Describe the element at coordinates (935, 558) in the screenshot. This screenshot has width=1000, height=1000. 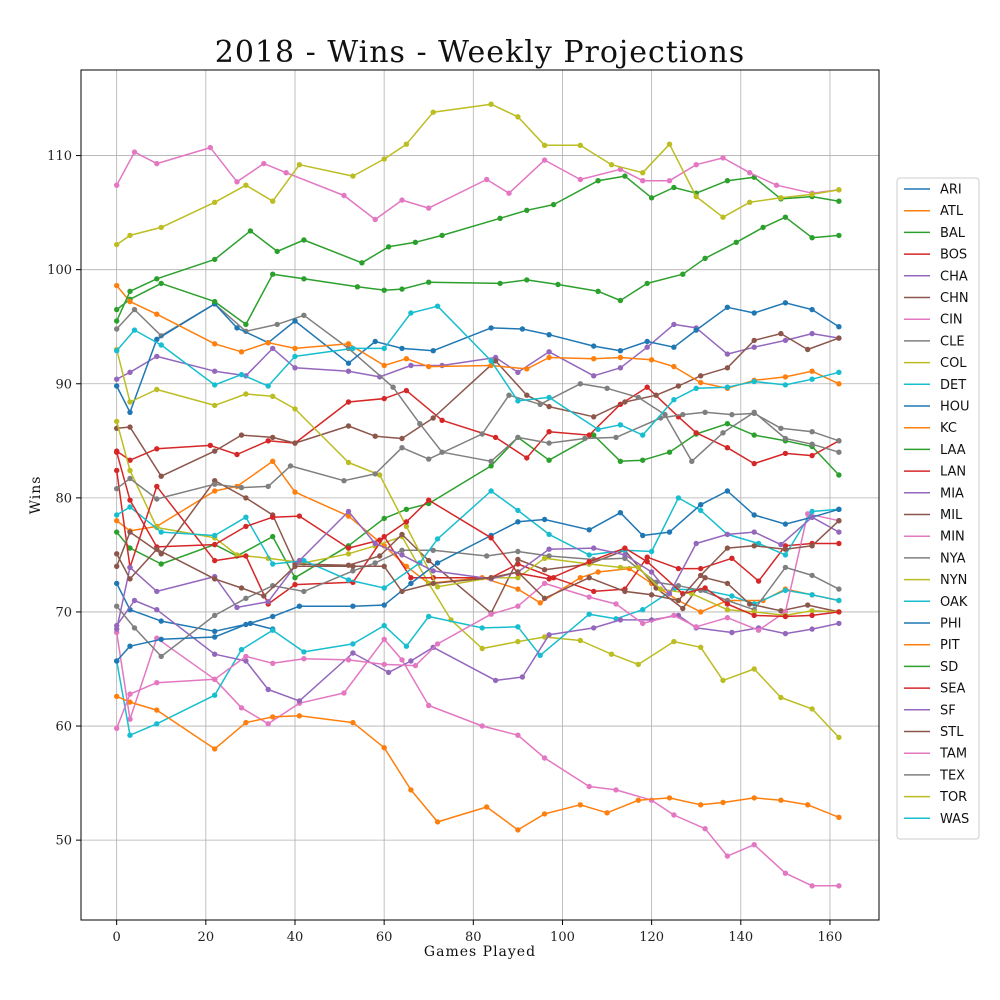
I see `legend-item: NYA` at that location.